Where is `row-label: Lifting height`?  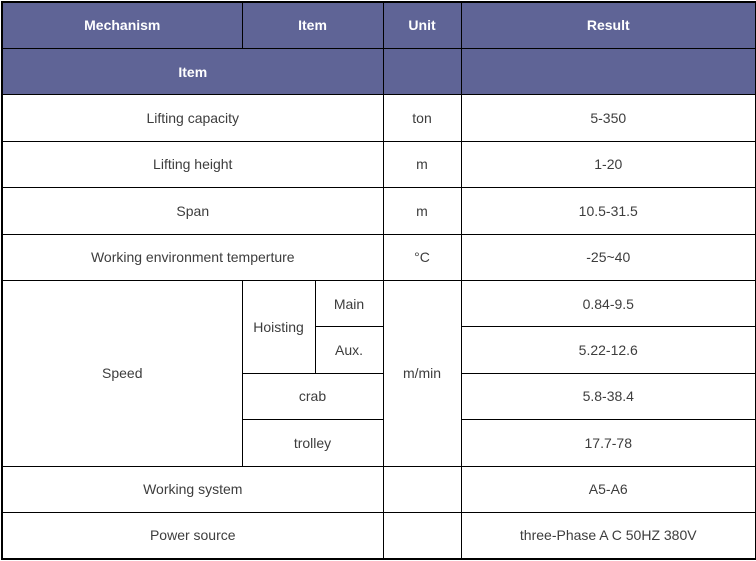
row-label: Lifting height is located at coordinates (192, 164).